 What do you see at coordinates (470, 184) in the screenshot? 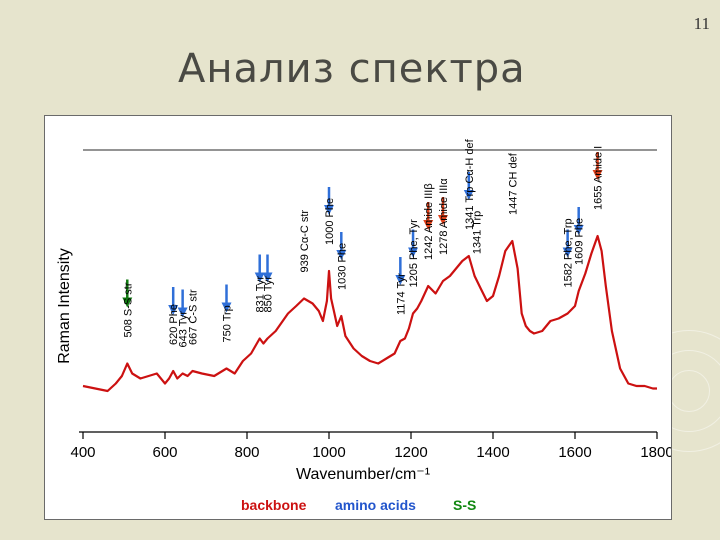
I see `peak-annotation: 1341 Trp Cα-H def` at bounding box center [470, 184].